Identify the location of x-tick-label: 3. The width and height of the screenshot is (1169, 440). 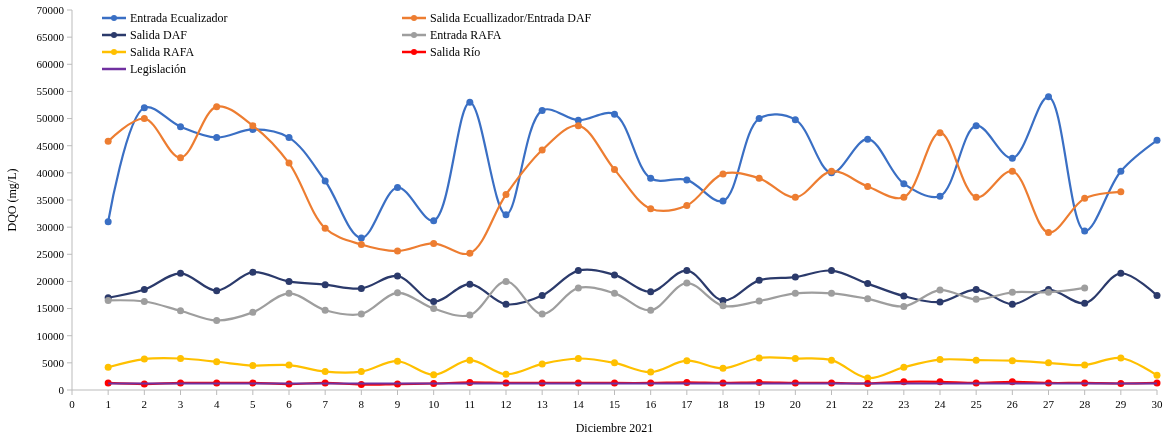
(180, 404).